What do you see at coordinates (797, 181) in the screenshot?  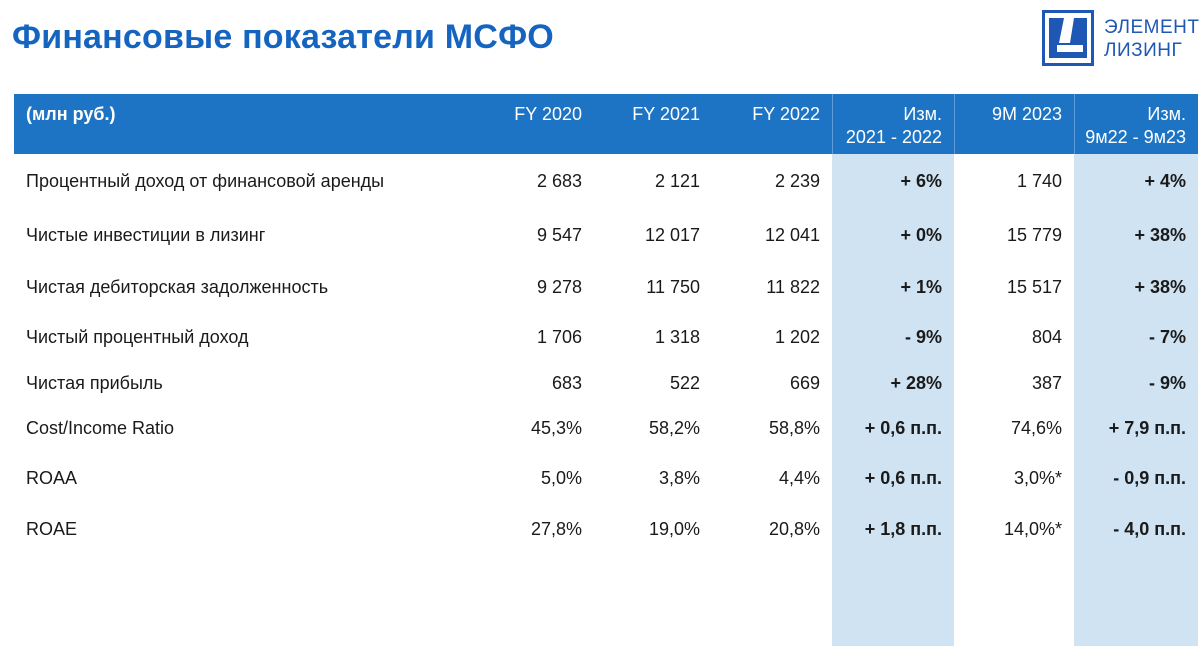 I see `cell-fy2022: 2 239` at bounding box center [797, 181].